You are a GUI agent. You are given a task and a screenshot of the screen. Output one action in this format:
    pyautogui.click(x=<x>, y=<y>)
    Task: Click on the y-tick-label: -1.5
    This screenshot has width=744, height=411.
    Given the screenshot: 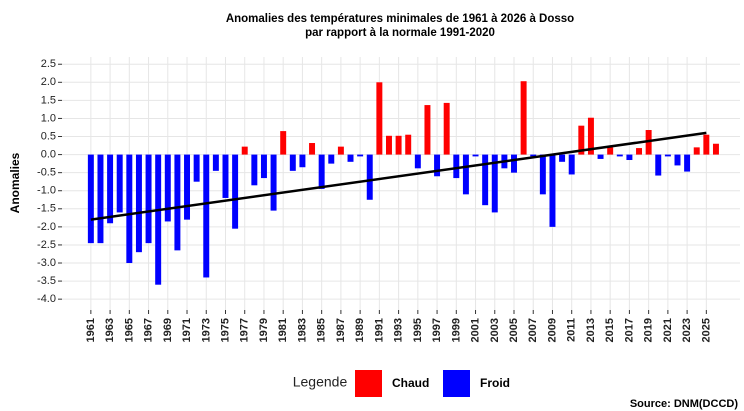 What is the action you would take?
    pyautogui.click(x=46, y=209)
    